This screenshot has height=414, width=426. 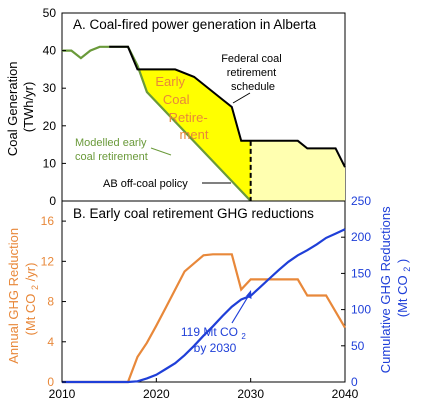 I want to click on panel-b-ylabel-left-line2b: /yr), so click(x=30, y=272).